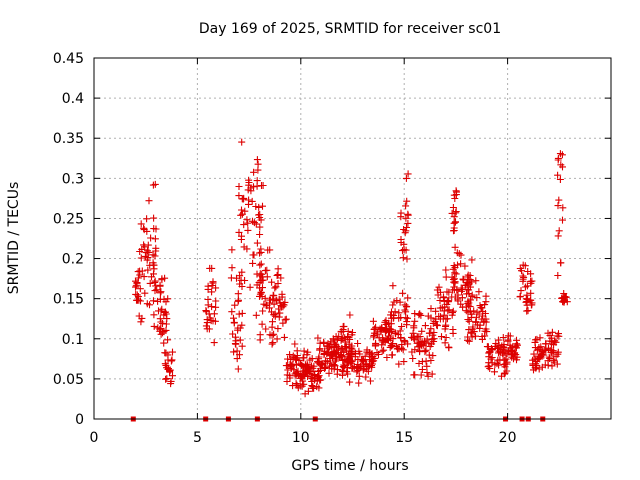 The image size is (640, 480). What do you see at coordinates (14, 238) in the screenshot?
I see `y-axis-label: SRMTID / TECUs` at bounding box center [14, 238].